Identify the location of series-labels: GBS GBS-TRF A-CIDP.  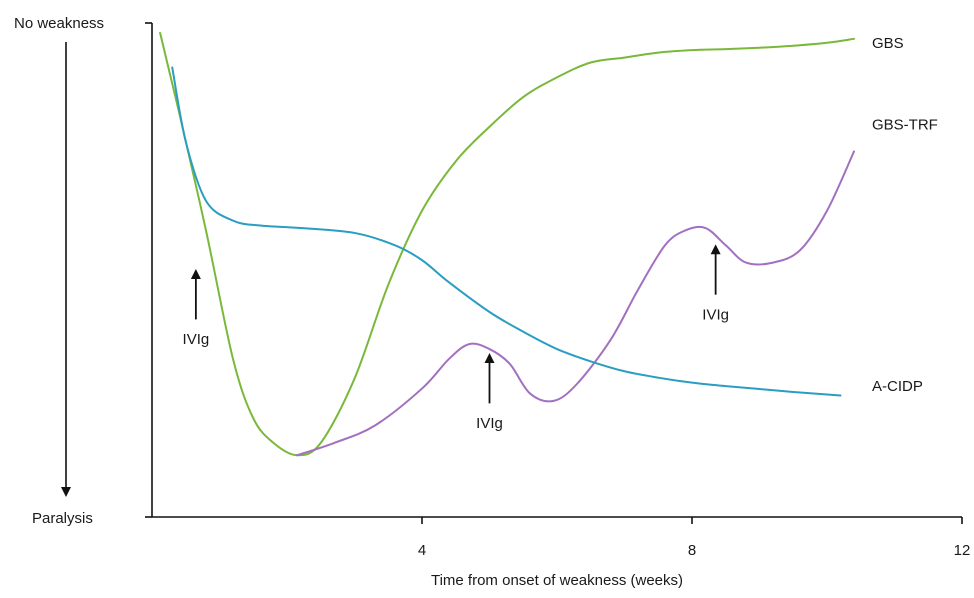
(905, 215).